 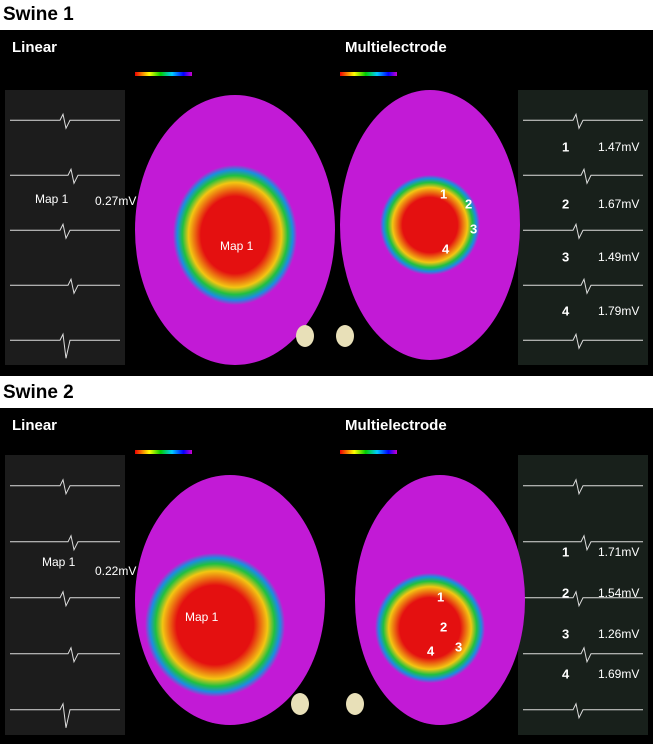 I want to click on panel-title: Swine 2, so click(x=38, y=392).